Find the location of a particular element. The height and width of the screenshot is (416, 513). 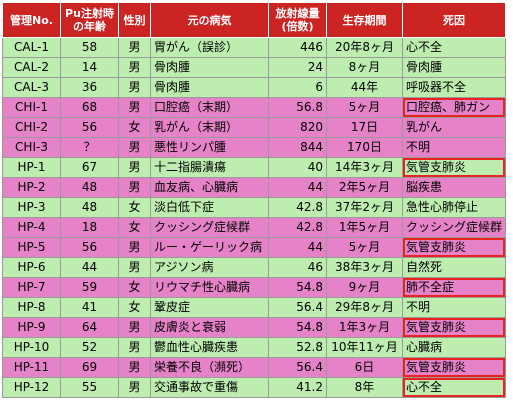

table-row: CAL-1 58 男胃がん（誤診） 446 20年8ヶ月 心不全 is located at coordinates (254, 47).